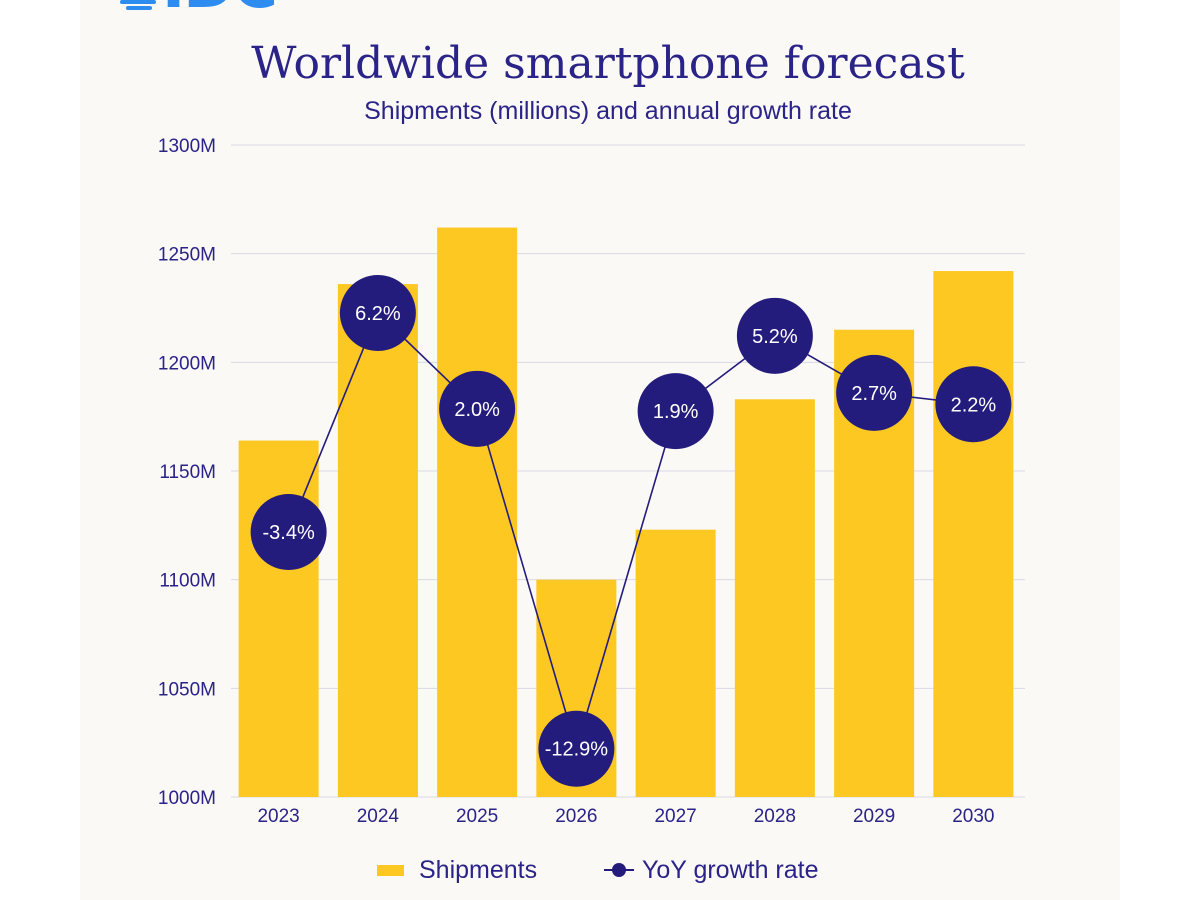 This screenshot has width=1200, height=900. I want to click on growth-label-2027: 1.9%, so click(676, 412).